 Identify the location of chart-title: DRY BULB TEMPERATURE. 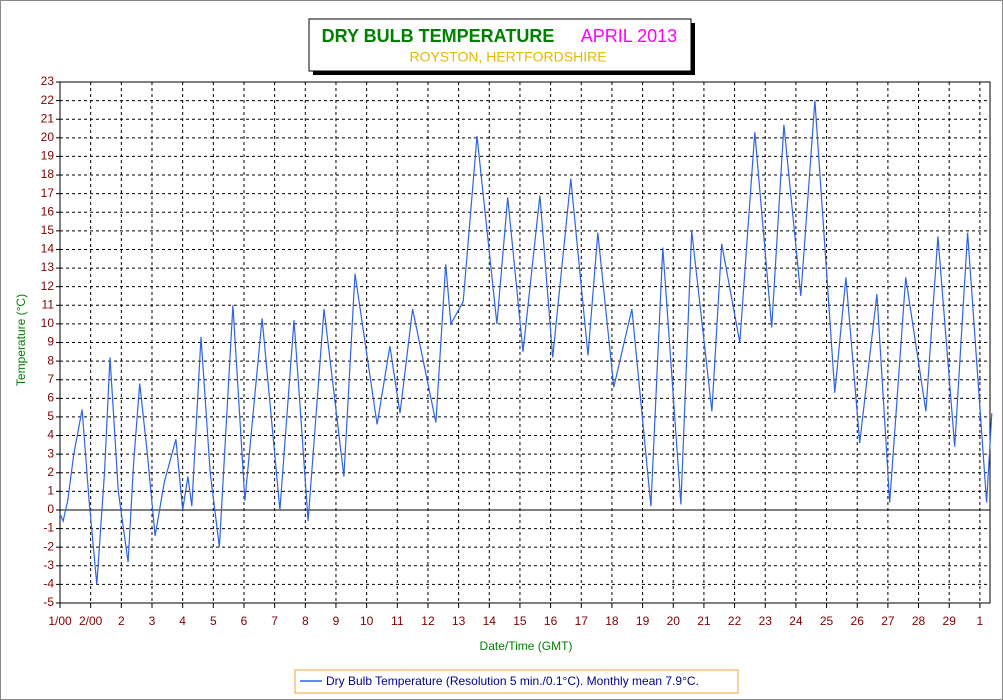
(438, 36).